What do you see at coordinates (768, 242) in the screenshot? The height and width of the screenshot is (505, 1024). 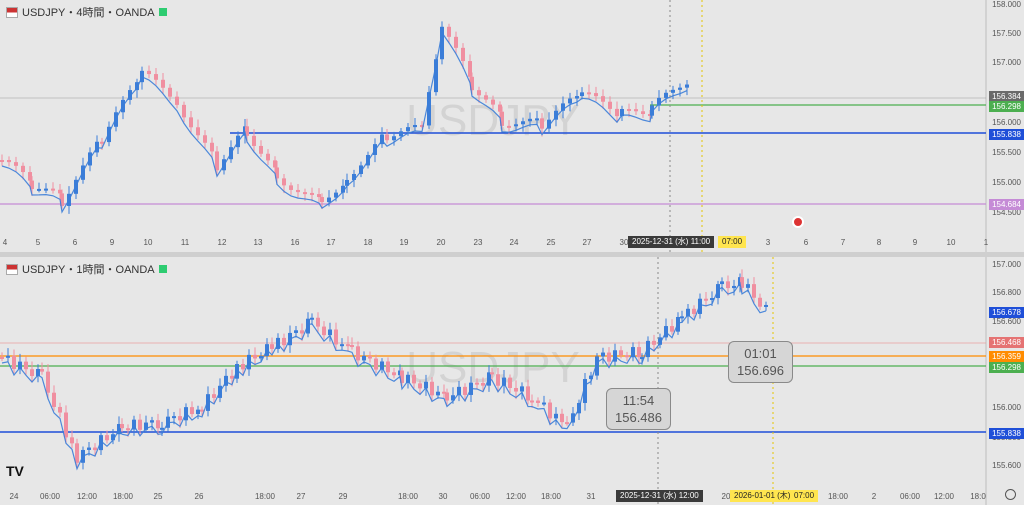 I see `x-tick: 3` at bounding box center [768, 242].